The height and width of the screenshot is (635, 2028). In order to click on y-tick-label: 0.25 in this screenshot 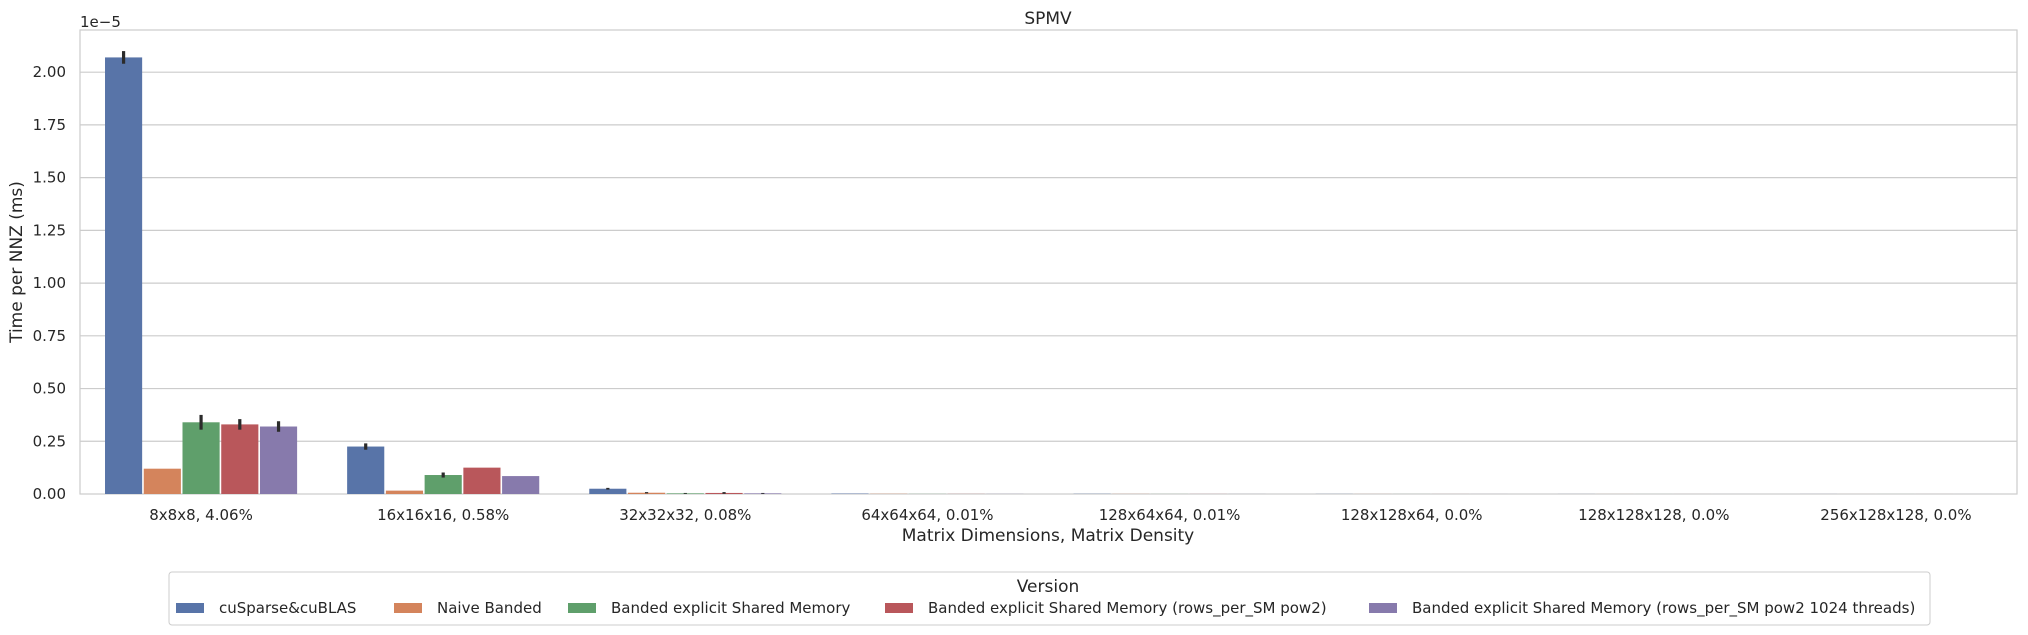, I will do `click(49, 441)`.